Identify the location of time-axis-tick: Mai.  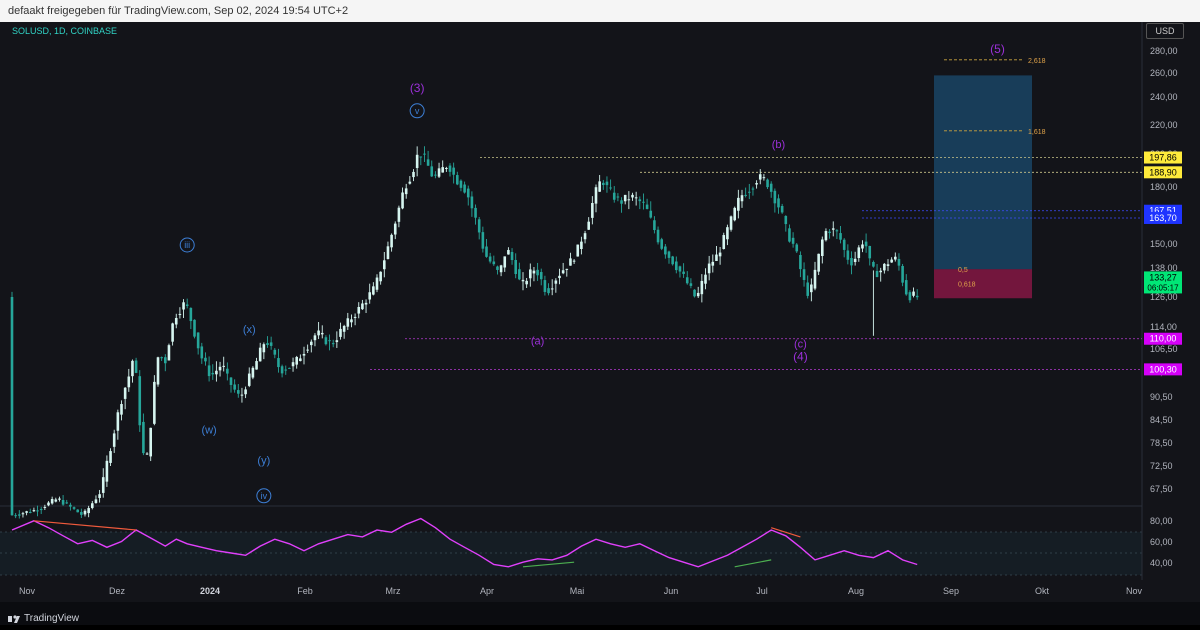
(577, 591).